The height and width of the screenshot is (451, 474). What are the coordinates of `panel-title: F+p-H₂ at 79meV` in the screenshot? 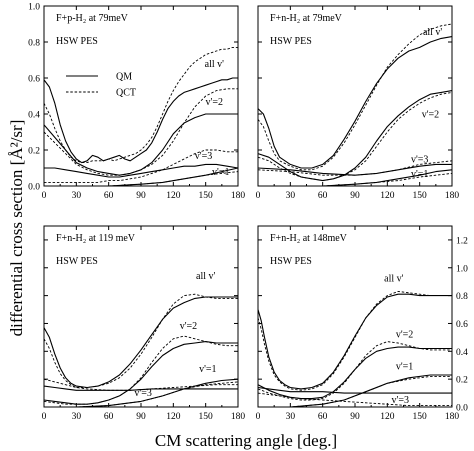 It's located at (92, 18).